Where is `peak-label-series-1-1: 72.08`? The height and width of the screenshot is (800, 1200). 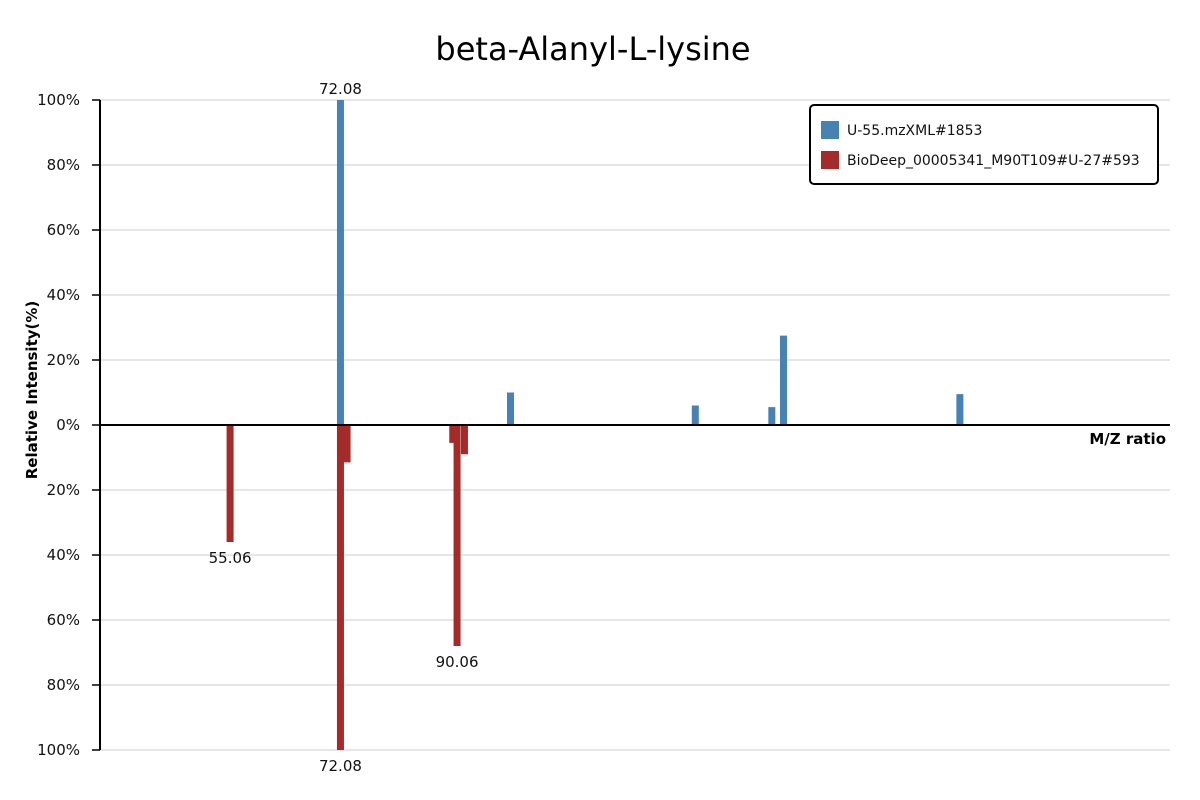
peak-label-series-1-1: 72.08 is located at coordinates (340, 89).